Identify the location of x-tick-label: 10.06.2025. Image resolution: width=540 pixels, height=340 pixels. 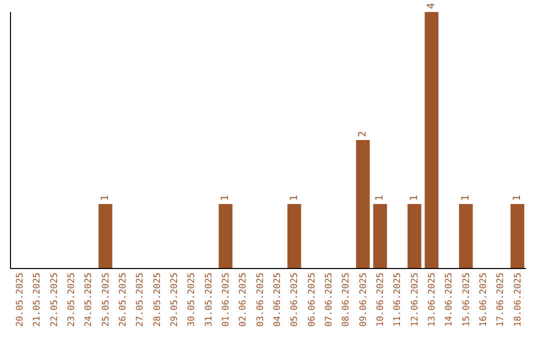
(381, 299).